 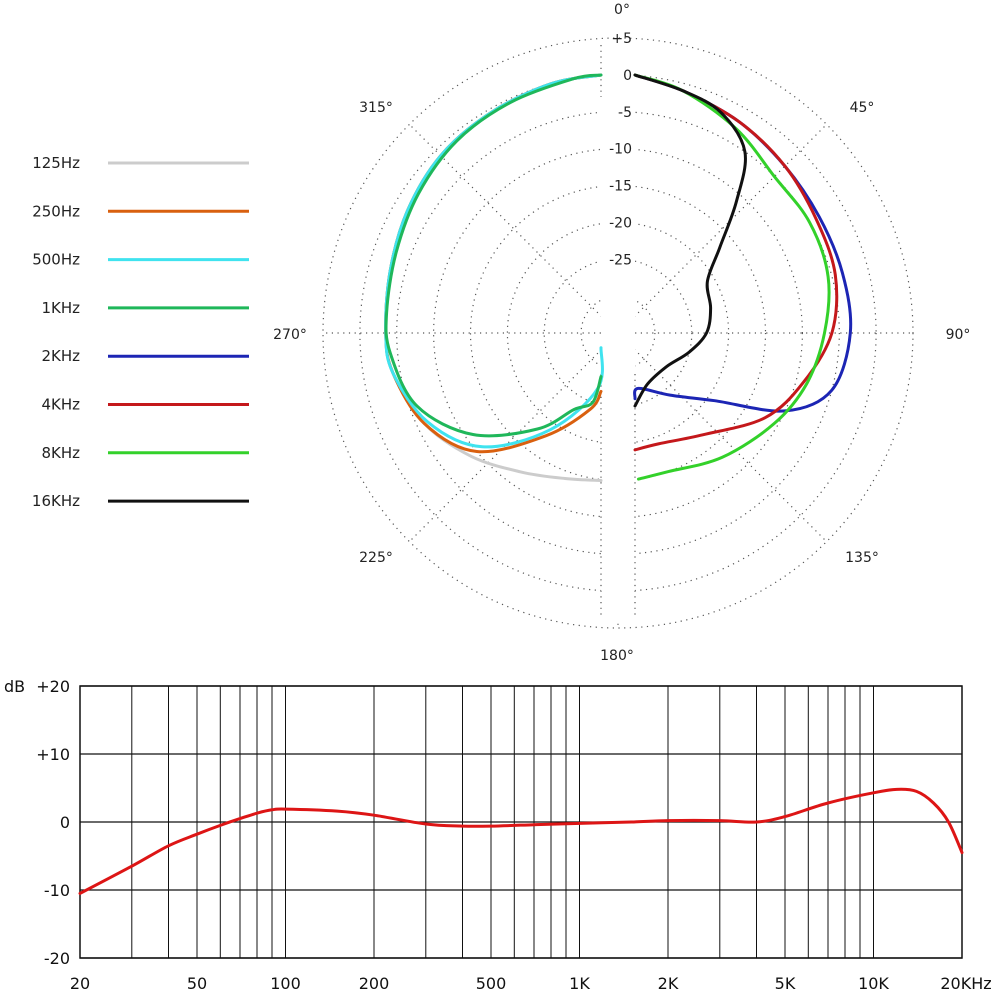 I want to click on polar-angle-label: 45°, so click(x=862, y=108).